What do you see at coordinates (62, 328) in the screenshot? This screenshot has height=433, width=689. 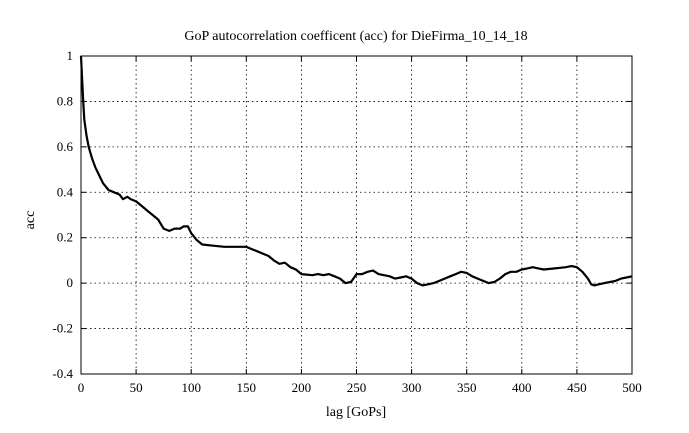 I see `y-tick-label: -0.2` at bounding box center [62, 328].